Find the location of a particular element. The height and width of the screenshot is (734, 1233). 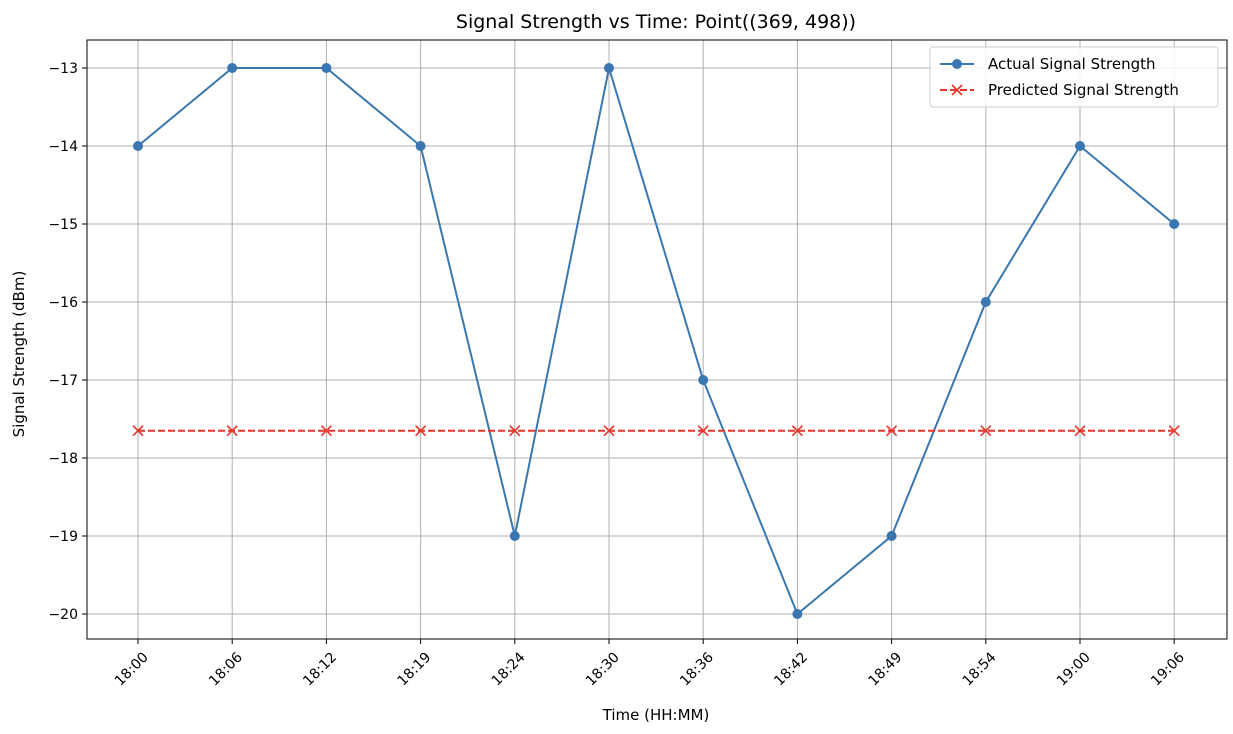

y-axis: −13 −14 −15 −16 −17 −18 −19 −20 is located at coordinates (67, 342).